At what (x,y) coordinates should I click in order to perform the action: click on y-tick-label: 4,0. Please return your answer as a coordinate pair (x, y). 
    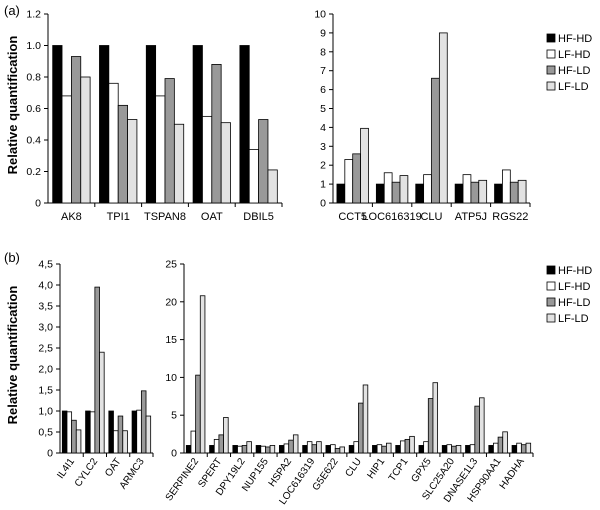
    Looking at the image, I should click on (45, 286).